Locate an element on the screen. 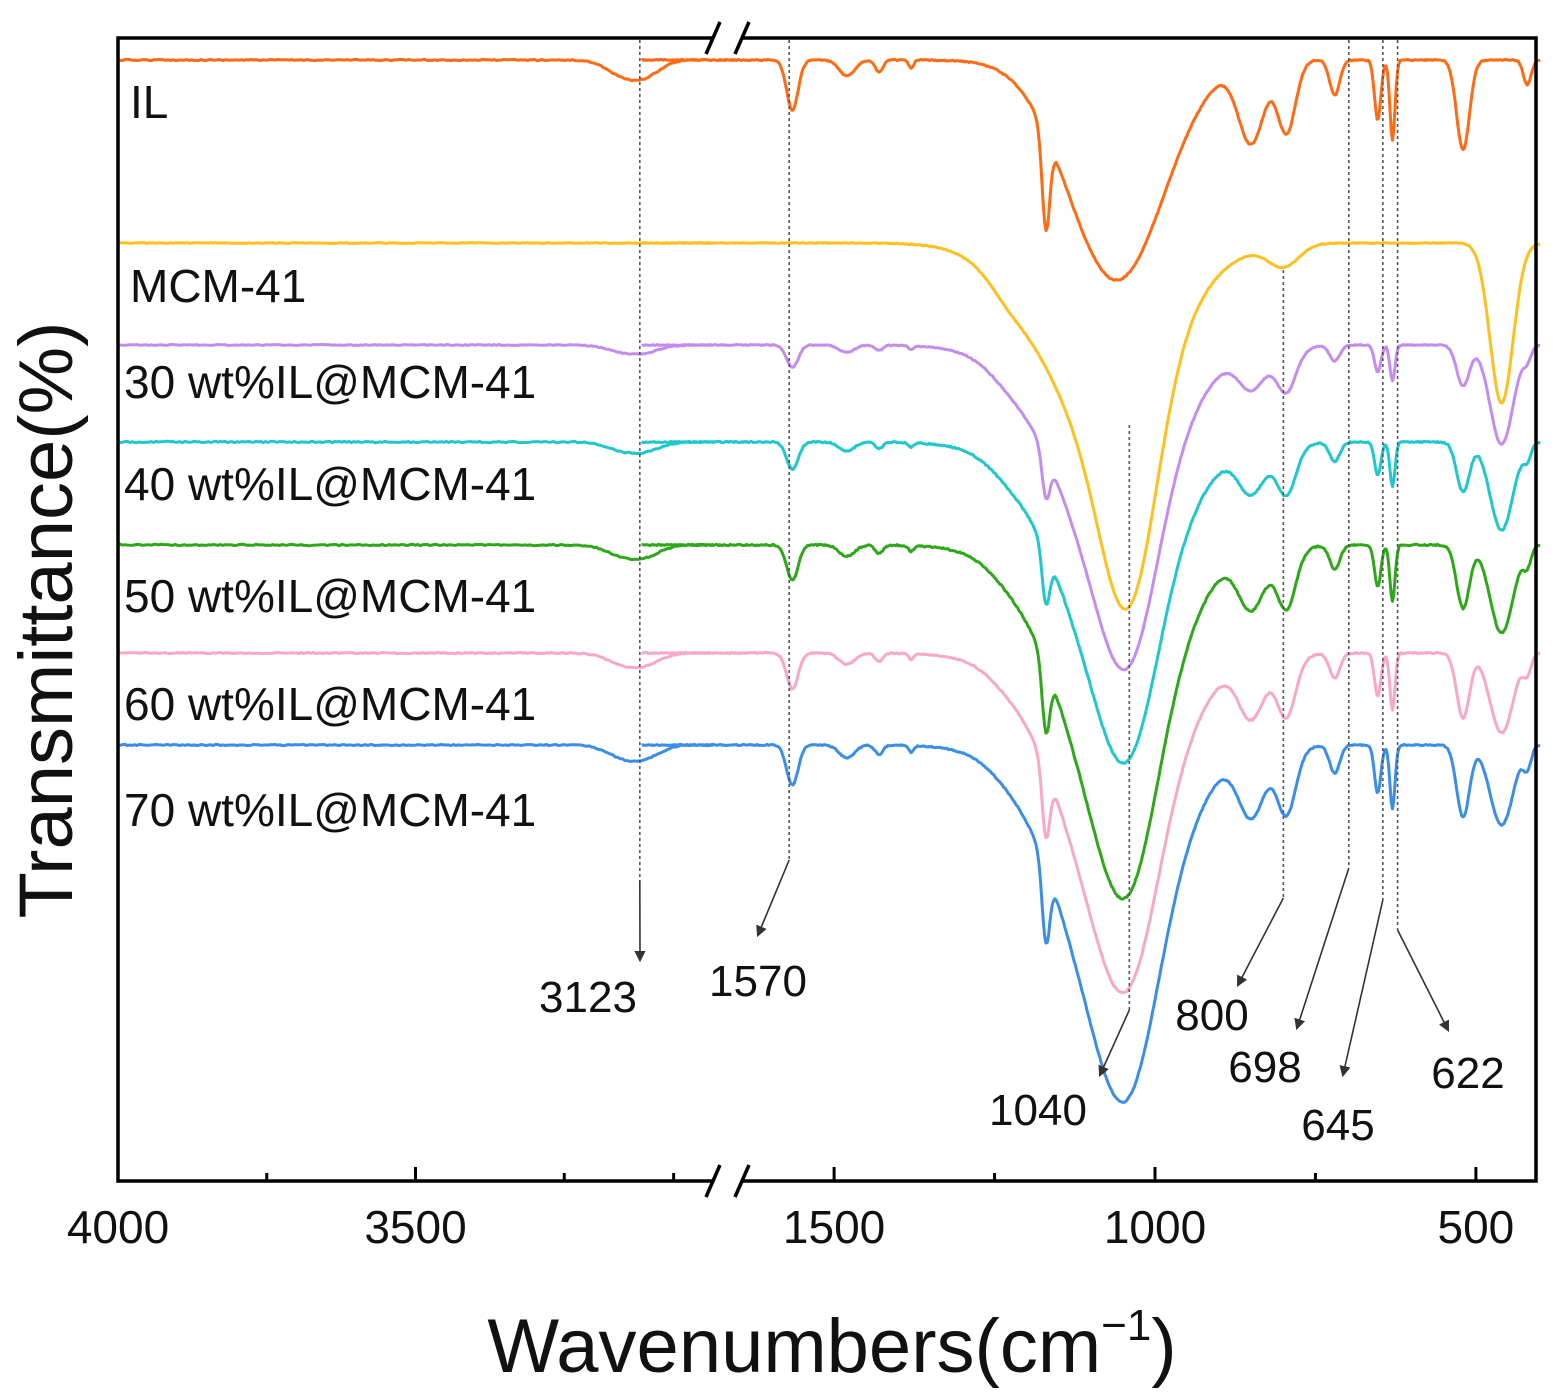  series-label: 40 wt%IL@MCM-41 is located at coordinates (330, 484).